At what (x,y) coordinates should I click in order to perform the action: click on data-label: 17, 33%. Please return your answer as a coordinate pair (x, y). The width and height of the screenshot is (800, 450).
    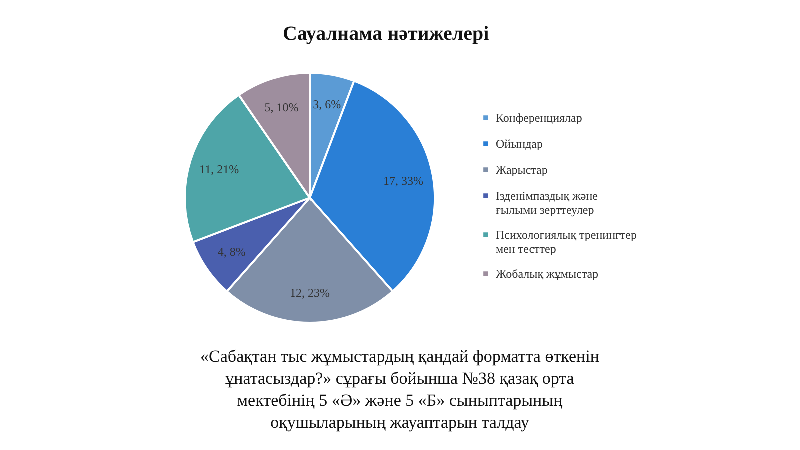
    Looking at the image, I should click on (403, 181).